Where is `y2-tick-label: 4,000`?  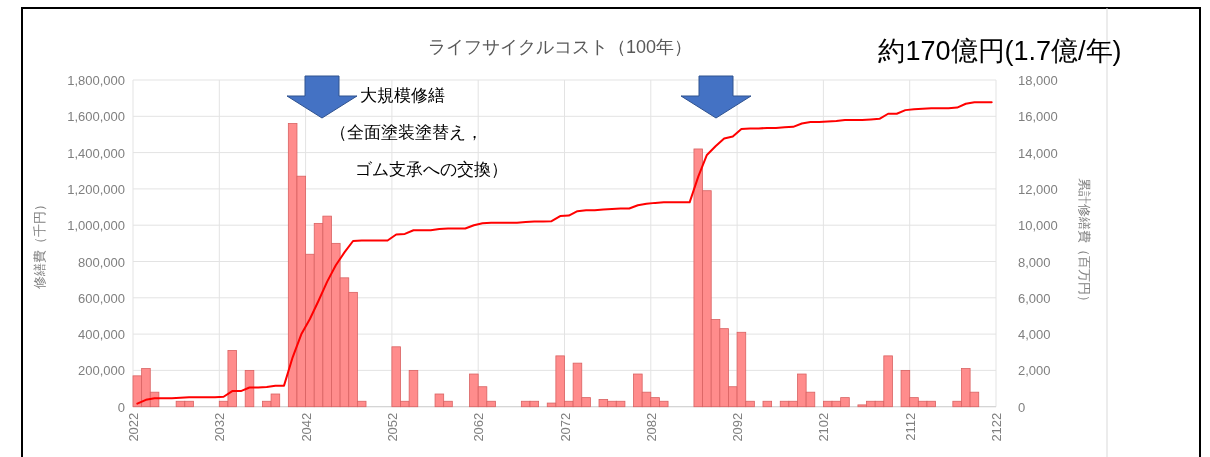
y2-tick-label: 4,000 is located at coordinates (1034, 335).